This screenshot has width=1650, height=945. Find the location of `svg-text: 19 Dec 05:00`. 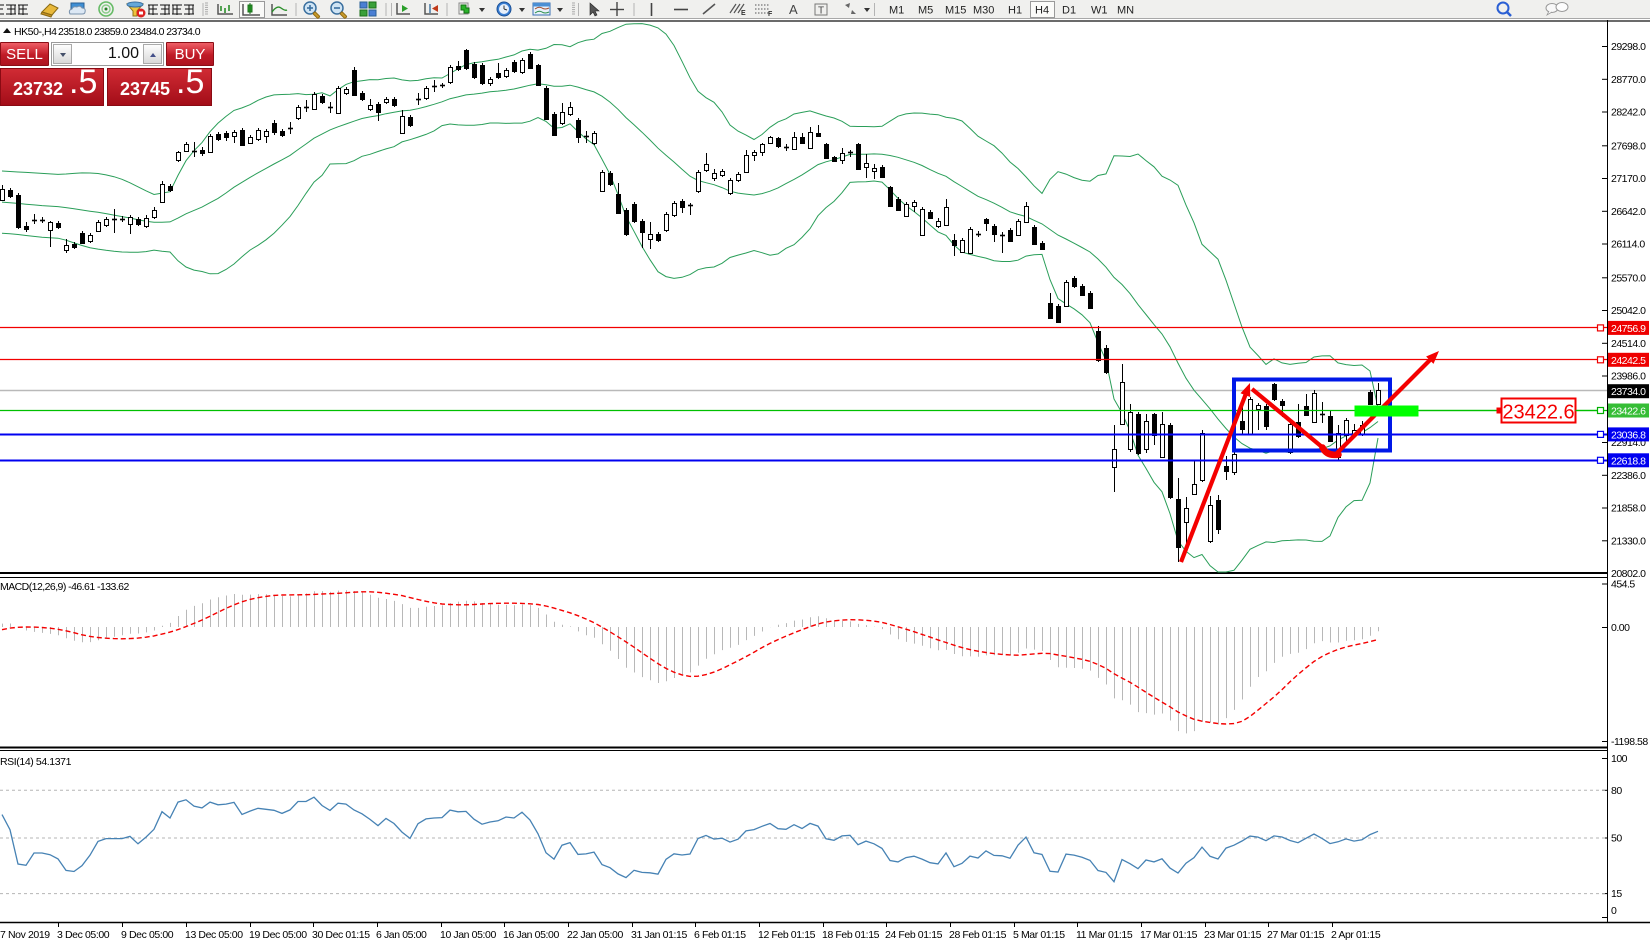

svg-text: 19 Dec 05:00 is located at coordinates (278, 935).